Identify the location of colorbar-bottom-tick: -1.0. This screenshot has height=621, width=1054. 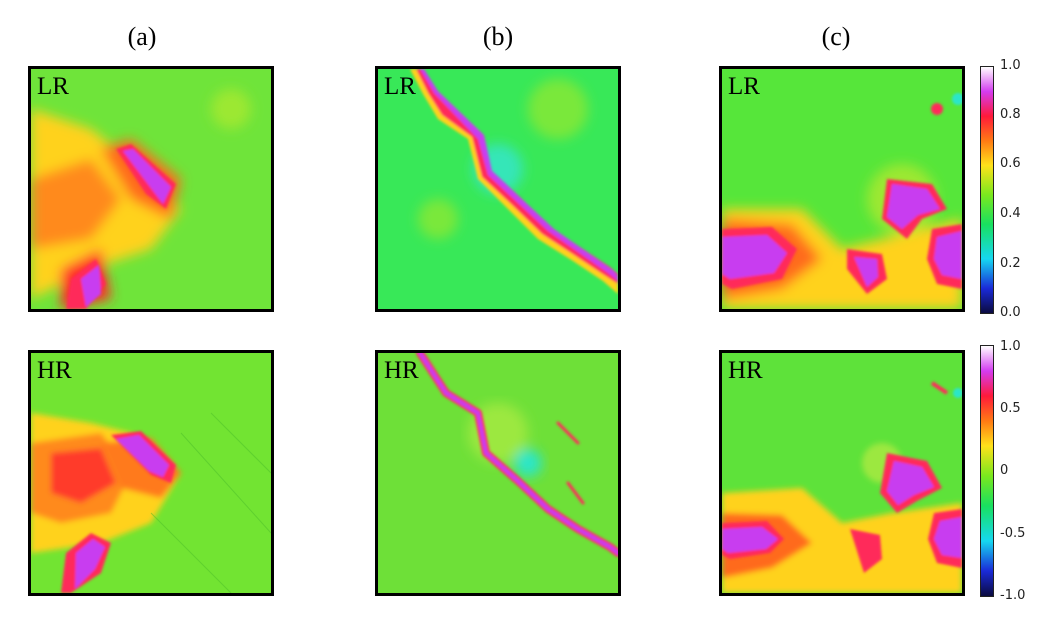
(1013, 595).